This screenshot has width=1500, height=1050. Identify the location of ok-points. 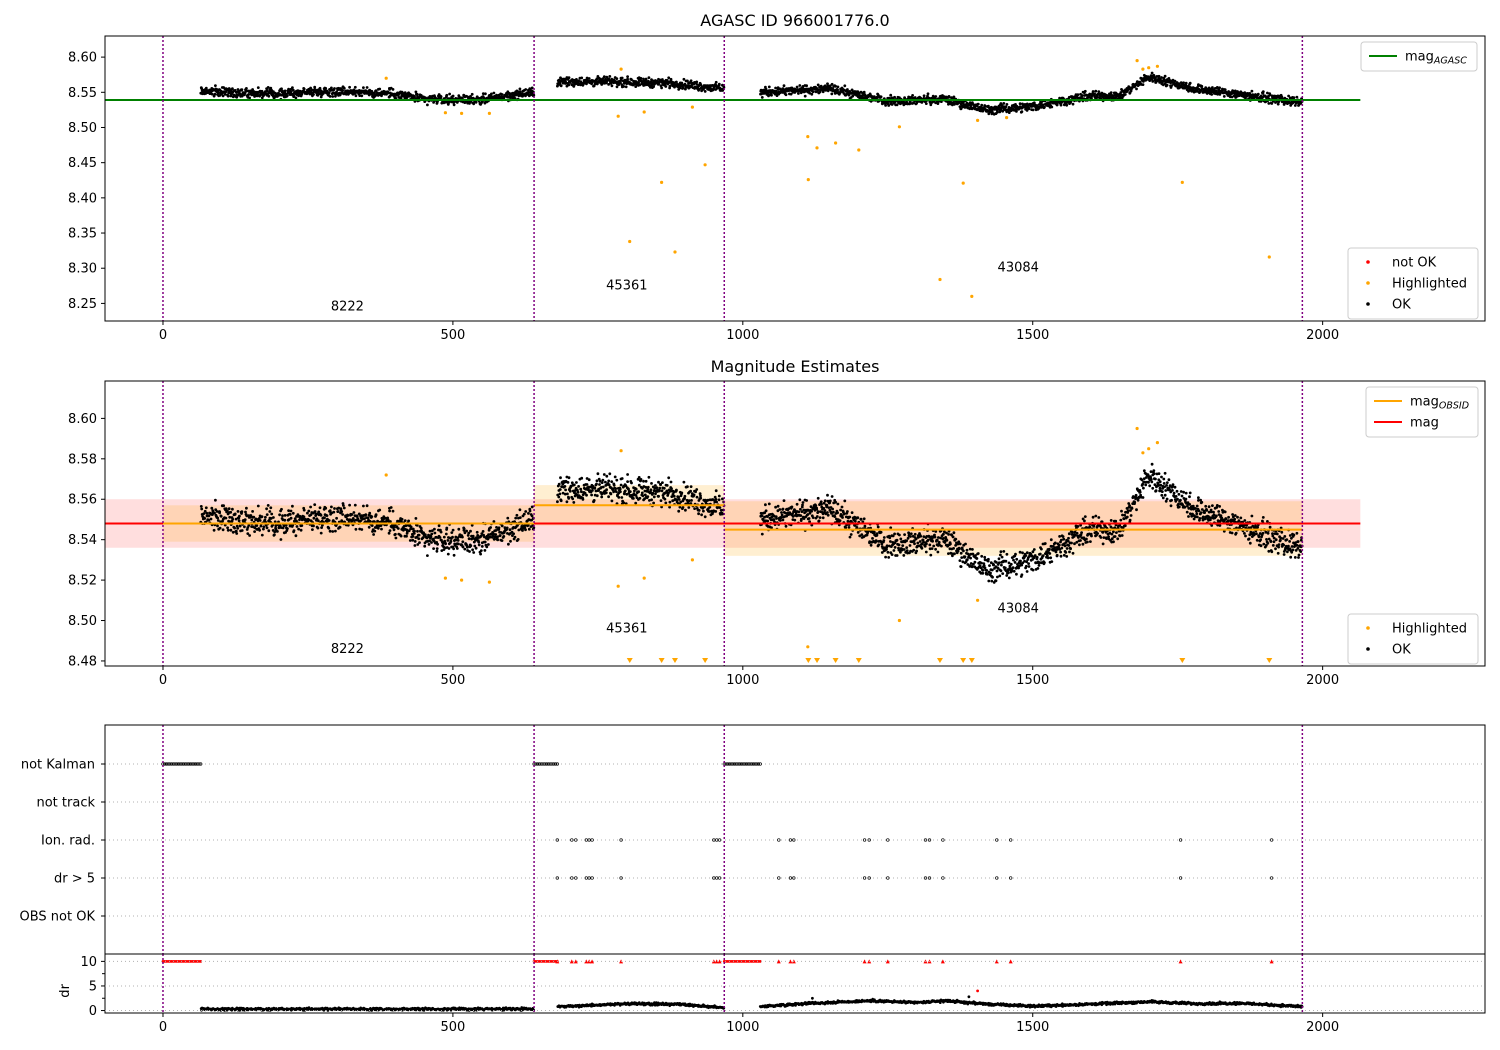
(751, 93).